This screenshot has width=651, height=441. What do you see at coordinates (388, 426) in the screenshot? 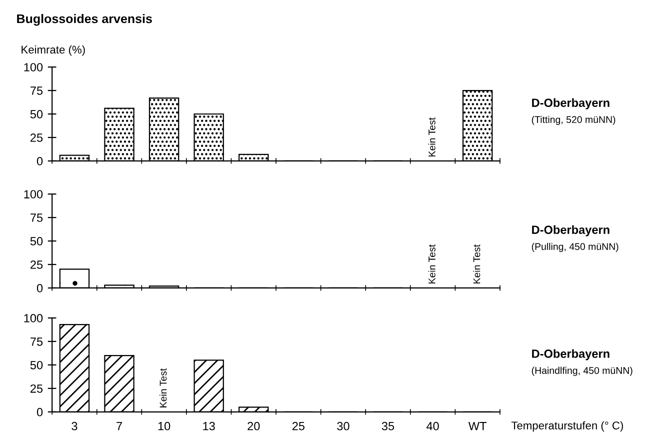
I see `x-tick-label: 35` at bounding box center [388, 426].